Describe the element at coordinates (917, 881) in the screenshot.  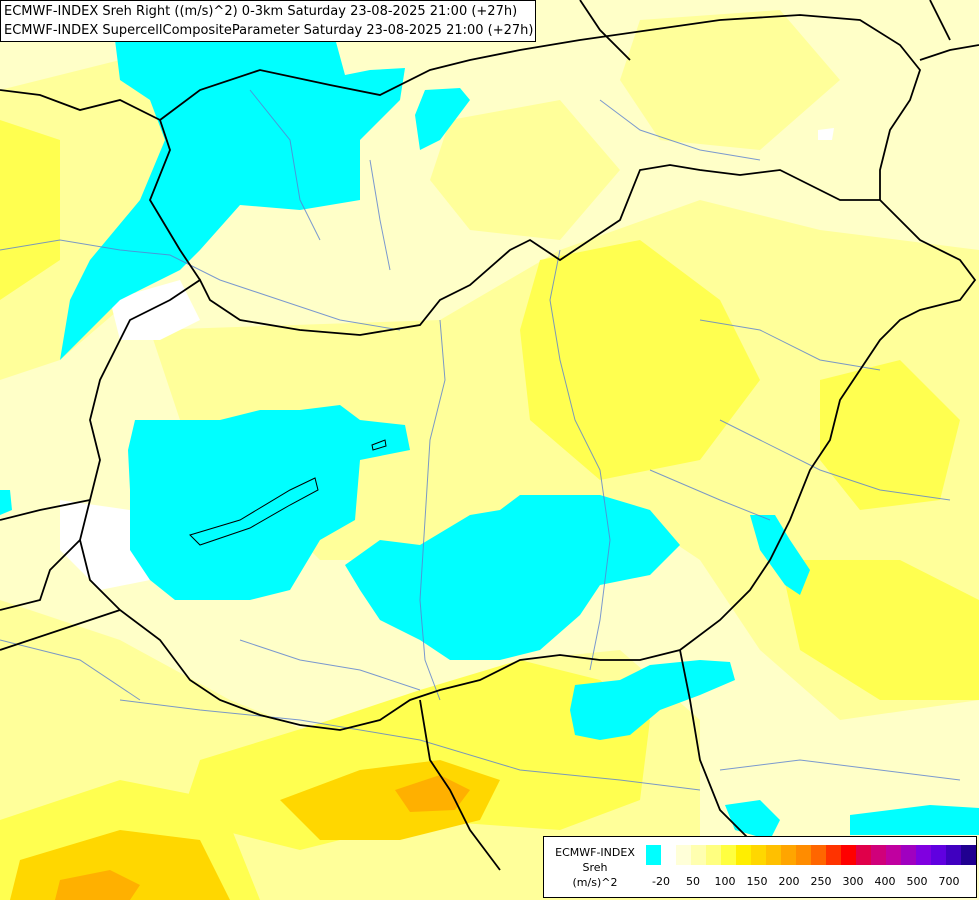
I see `legend-tick-label: 500` at that location.